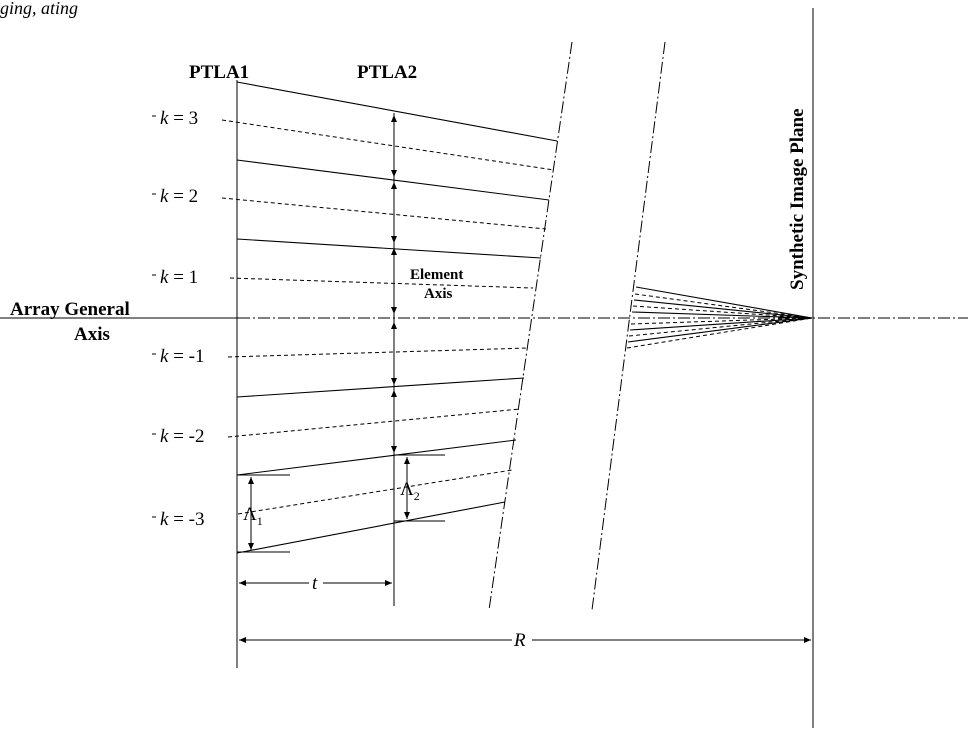  What do you see at coordinates (388, 145) in the screenshot?
I see `element-axis-k3` at bounding box center [388, 145].